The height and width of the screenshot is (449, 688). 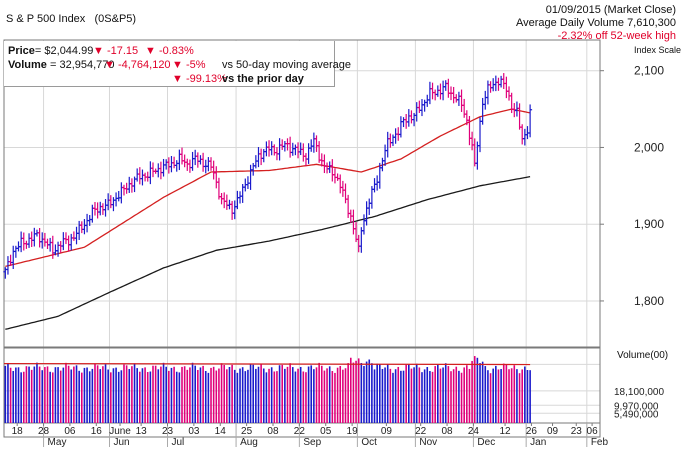 What do you see at coordinates (649, 71) in the screenshot?
I see `price-tick-label: 2,100` at bounding box center [649, 71].